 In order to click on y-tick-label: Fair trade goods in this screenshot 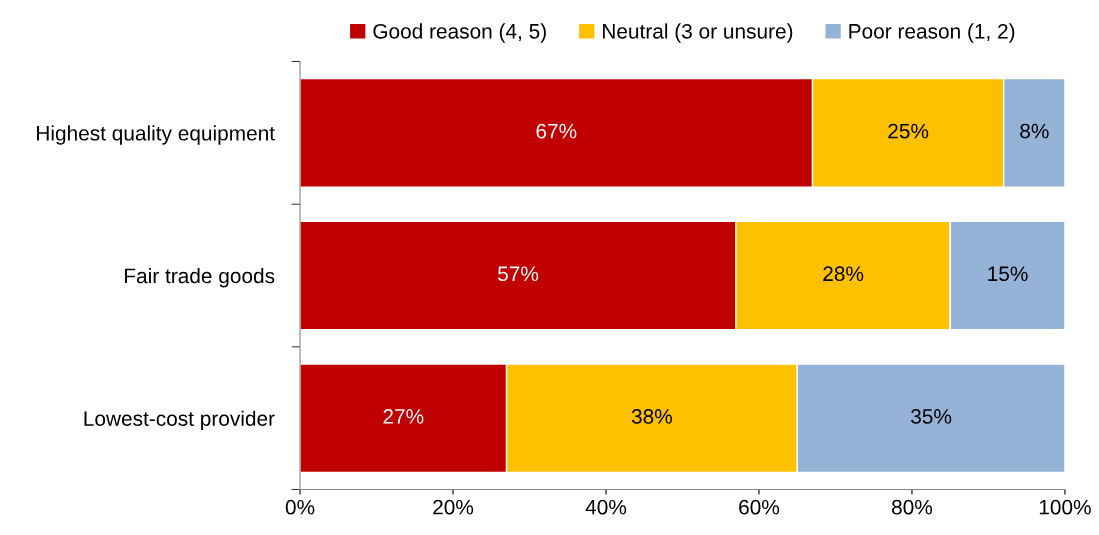, I will do `click(200, 277)`.